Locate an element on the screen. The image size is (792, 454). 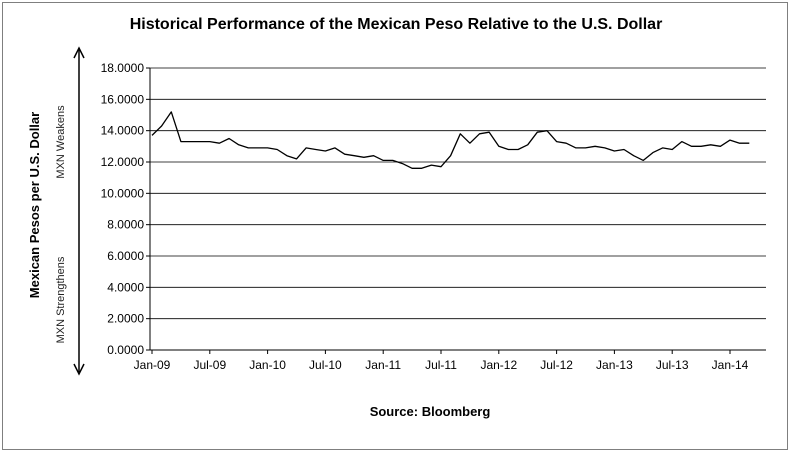
direction-arrow is located at coordinates (79, 211).